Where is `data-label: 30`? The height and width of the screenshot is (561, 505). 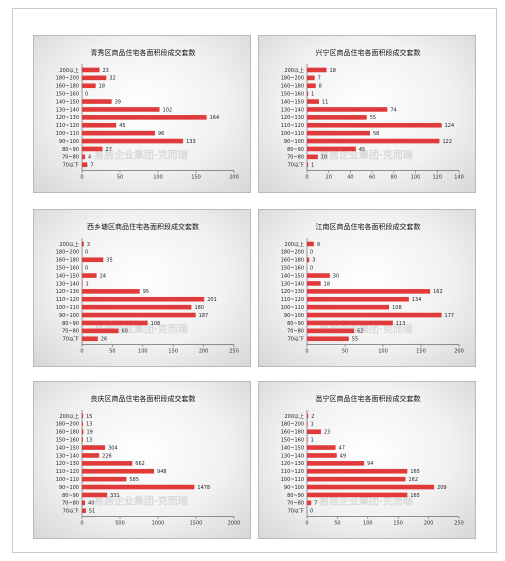 data-label: 30 is located at coordinates (336, 276).